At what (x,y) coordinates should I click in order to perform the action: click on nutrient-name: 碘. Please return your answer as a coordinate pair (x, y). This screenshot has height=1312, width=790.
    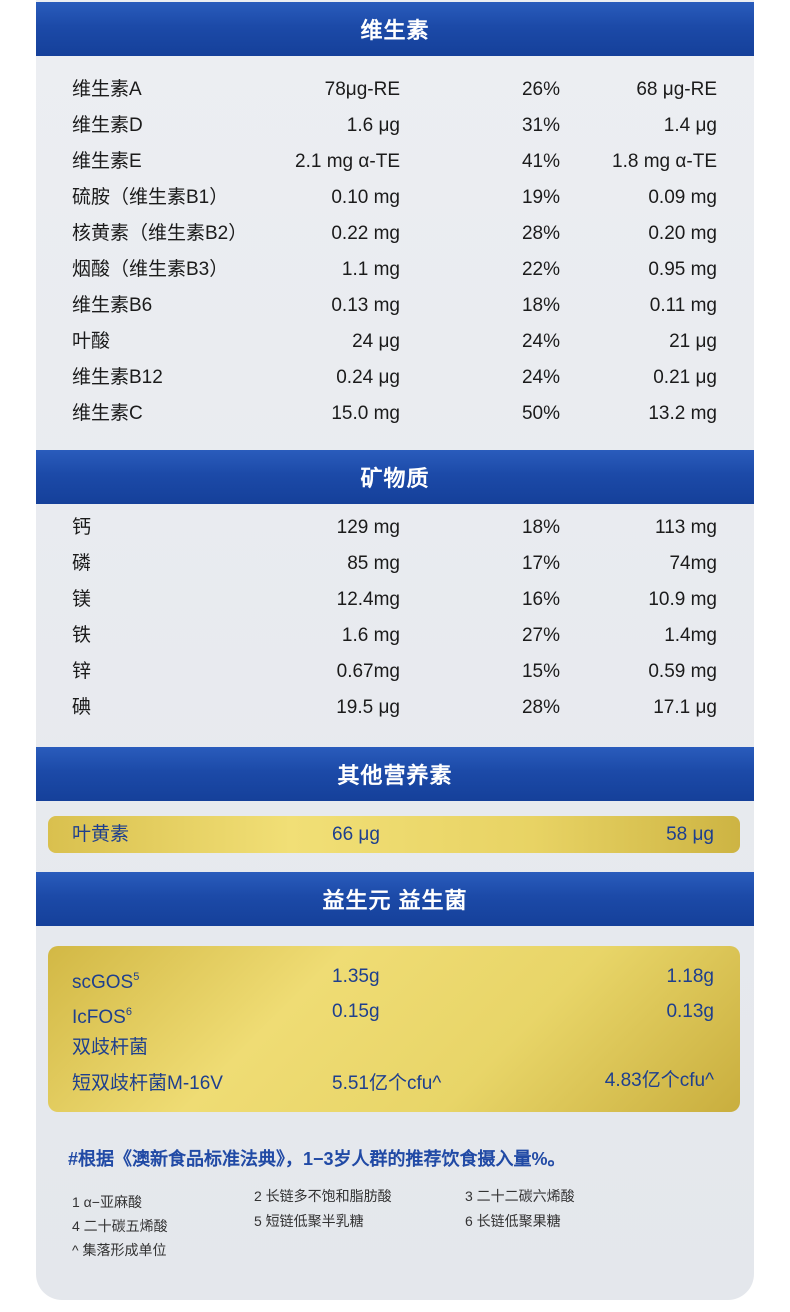
    Looking at the image, I should click on (82, 707).